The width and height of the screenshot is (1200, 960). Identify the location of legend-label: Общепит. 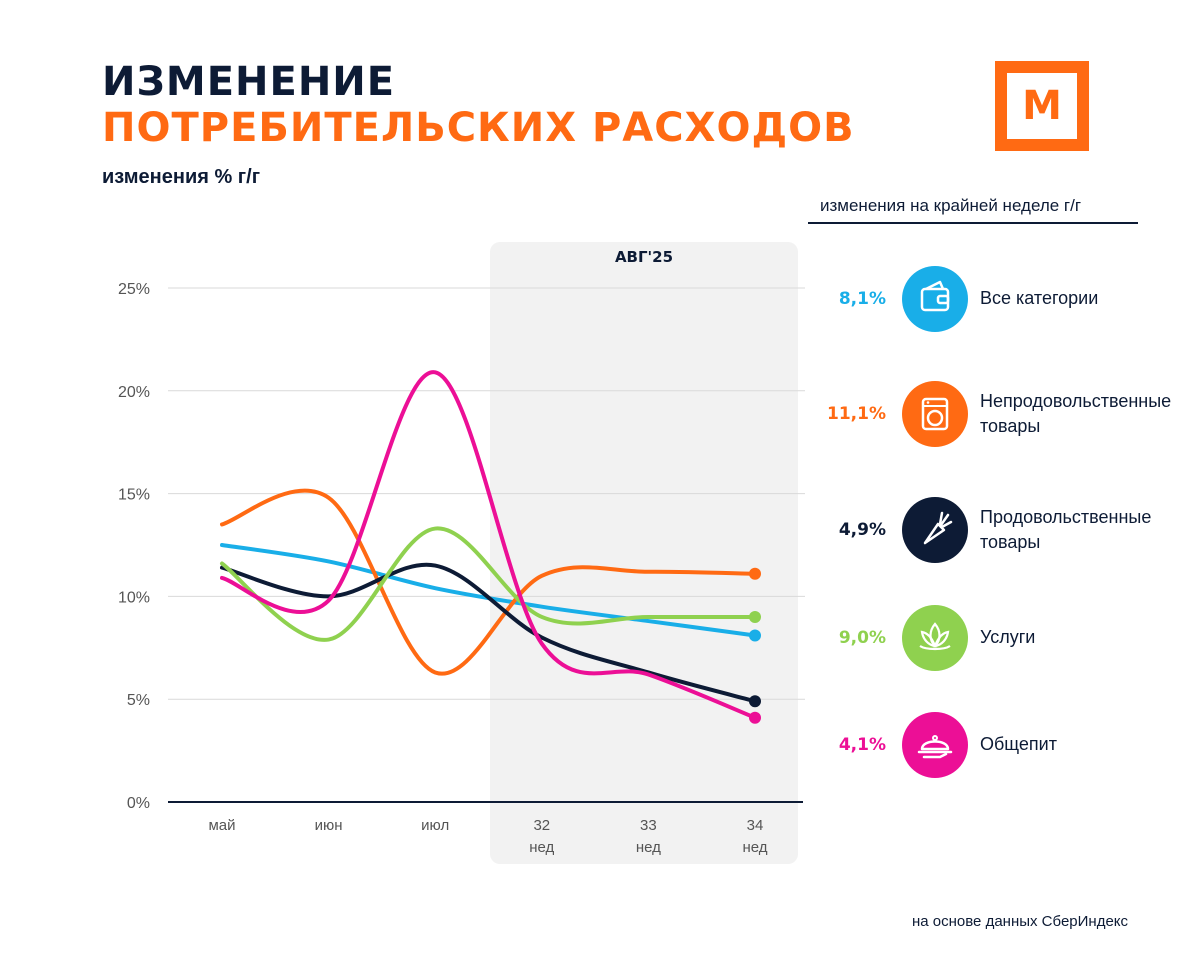
(1018, 744).